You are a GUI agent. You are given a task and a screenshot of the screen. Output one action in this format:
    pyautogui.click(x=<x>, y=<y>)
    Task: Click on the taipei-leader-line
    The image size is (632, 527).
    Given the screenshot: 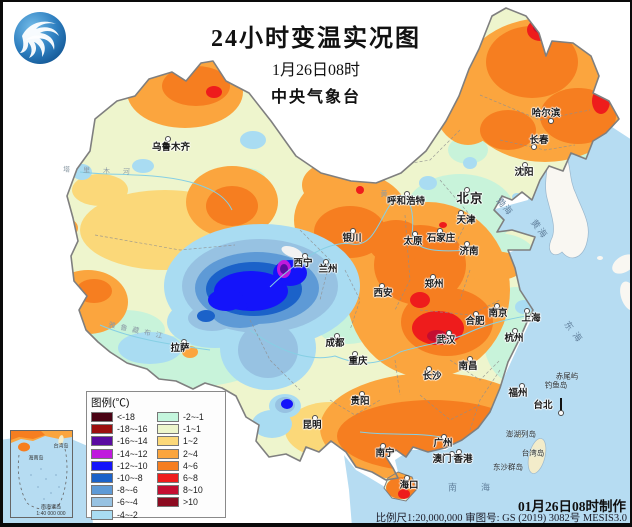 What is the action you would take?
    pyautogui.click(x=561, y=405)
    